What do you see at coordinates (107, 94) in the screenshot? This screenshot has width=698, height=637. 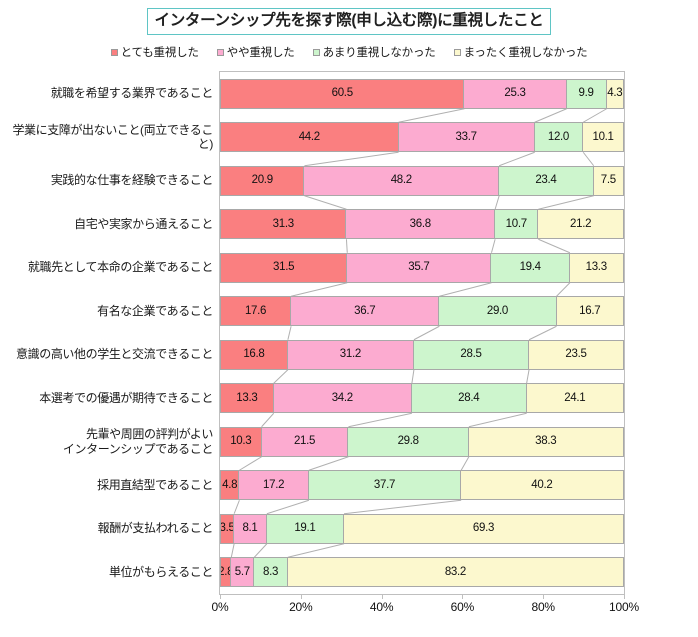 I see `category-label: 就職を希望する業界であること` at bounding box center [107, 94].